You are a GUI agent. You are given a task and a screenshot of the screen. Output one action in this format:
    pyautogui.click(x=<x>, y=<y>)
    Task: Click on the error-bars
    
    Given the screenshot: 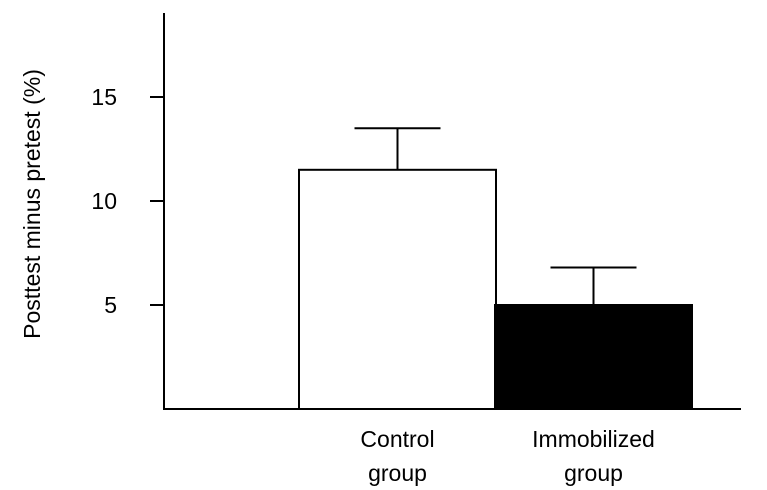 What is the action you would take?
    pyautogui.click(x=495, y=216)
    